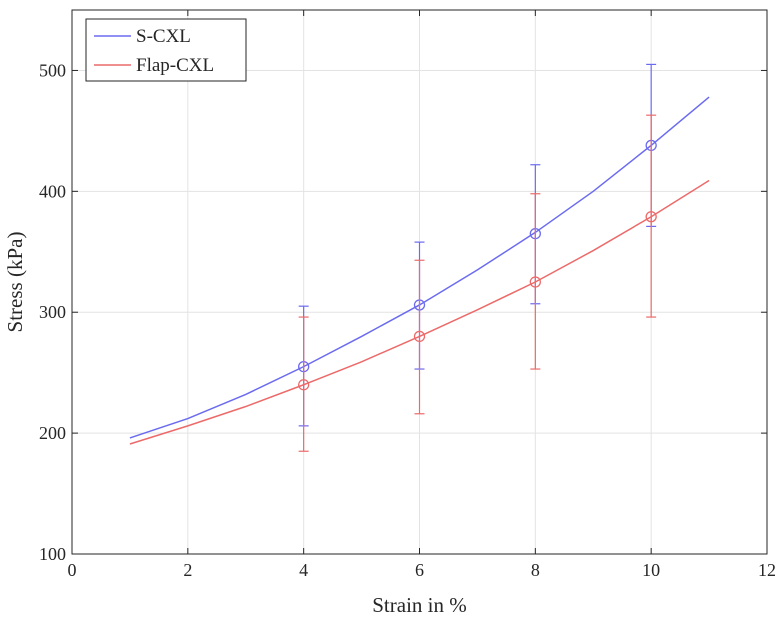 This screenshot has width=780, height=627. What do you see at coordinates (535, 570) in the screenshot?
I see `x-tick-label: 8` at bounding box center [535, 570].